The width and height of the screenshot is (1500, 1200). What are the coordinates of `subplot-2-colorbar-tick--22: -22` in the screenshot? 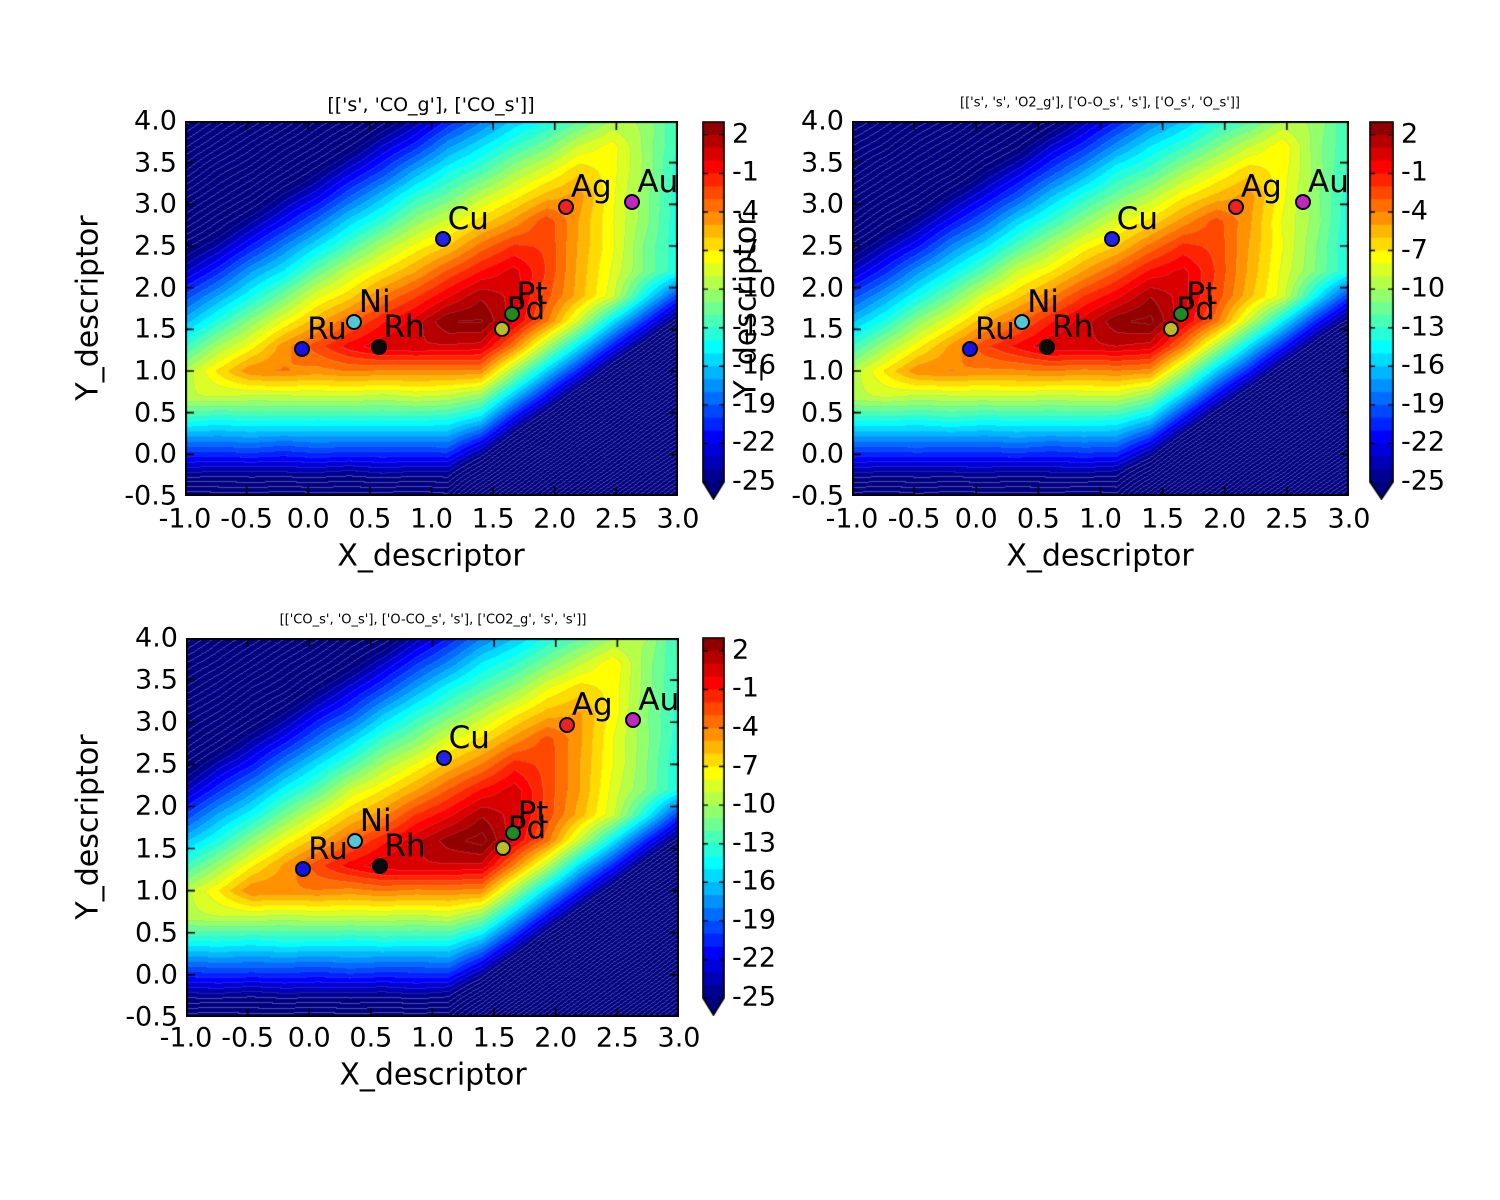 It's located at (1423, 442).